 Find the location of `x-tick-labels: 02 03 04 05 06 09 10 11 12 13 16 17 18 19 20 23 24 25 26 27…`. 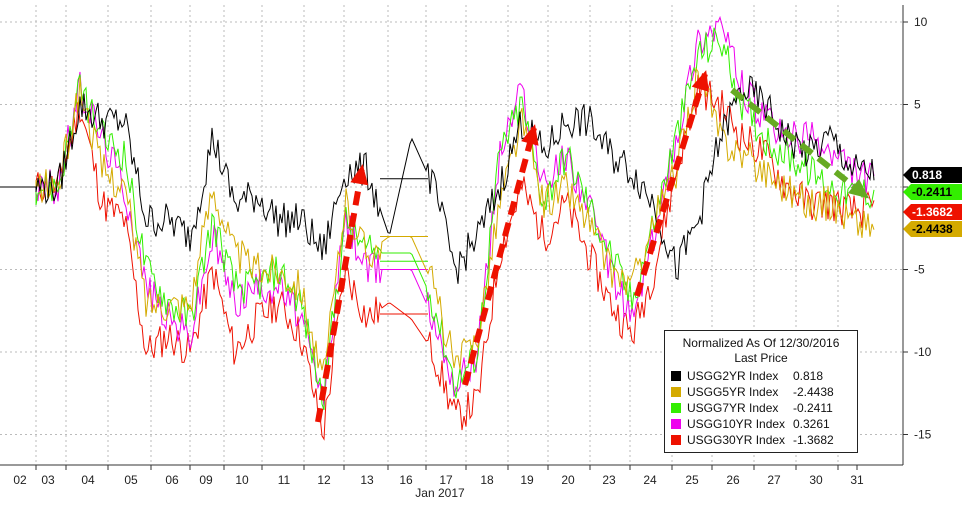

x-tick-labels: 02 03 04 05 06 09 10 11 12 13 16 17 18 19 20 23 24 25 26 27… is located at coordinates (438, 480).